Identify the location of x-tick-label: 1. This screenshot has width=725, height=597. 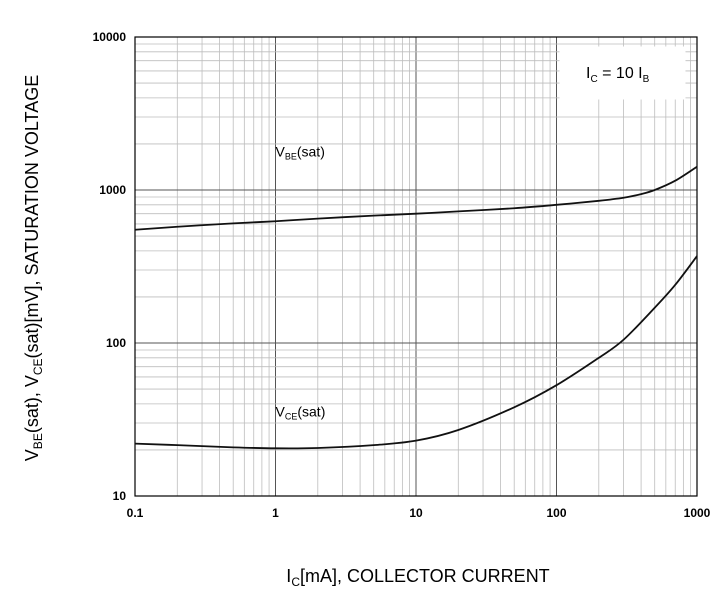
(275, 513).